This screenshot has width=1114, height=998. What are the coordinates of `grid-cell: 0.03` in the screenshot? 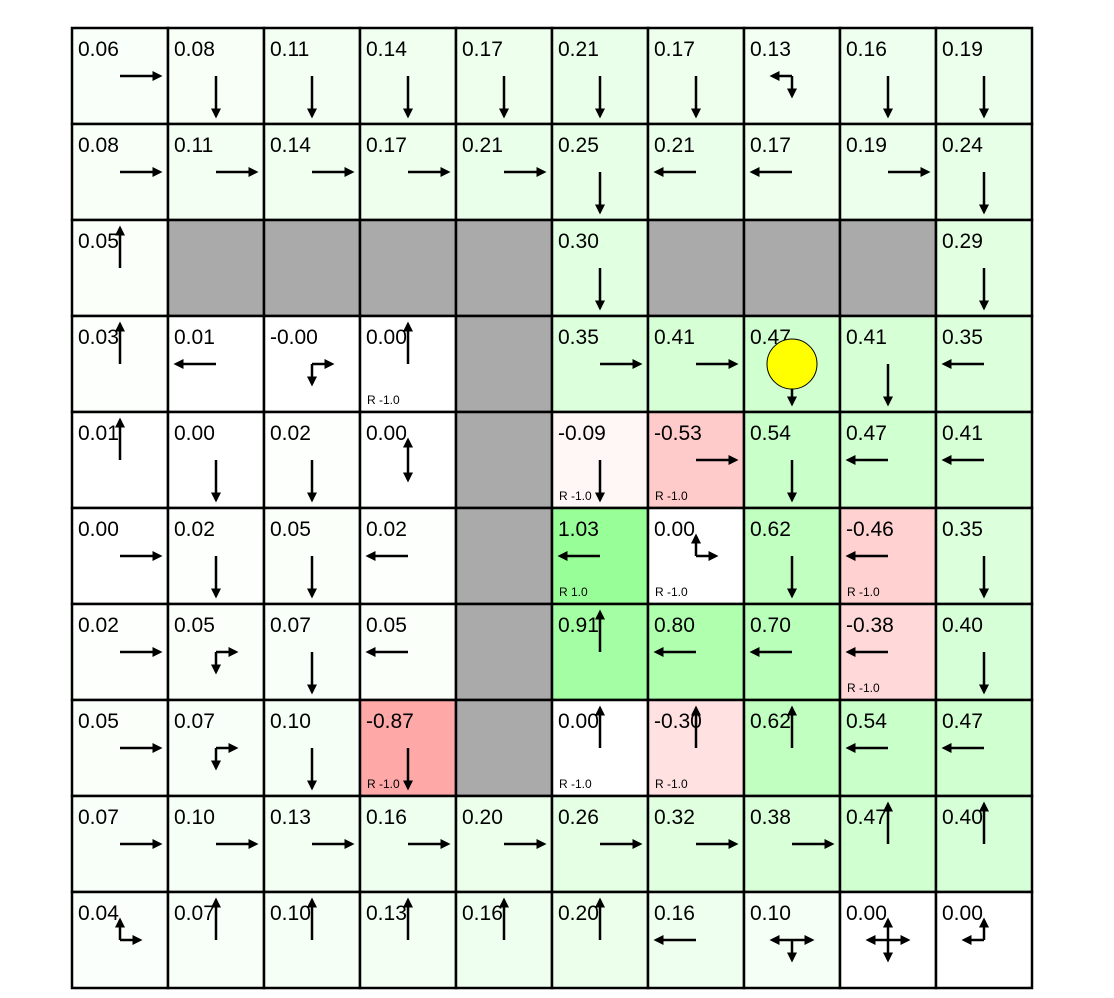 It's located at (120, 364).